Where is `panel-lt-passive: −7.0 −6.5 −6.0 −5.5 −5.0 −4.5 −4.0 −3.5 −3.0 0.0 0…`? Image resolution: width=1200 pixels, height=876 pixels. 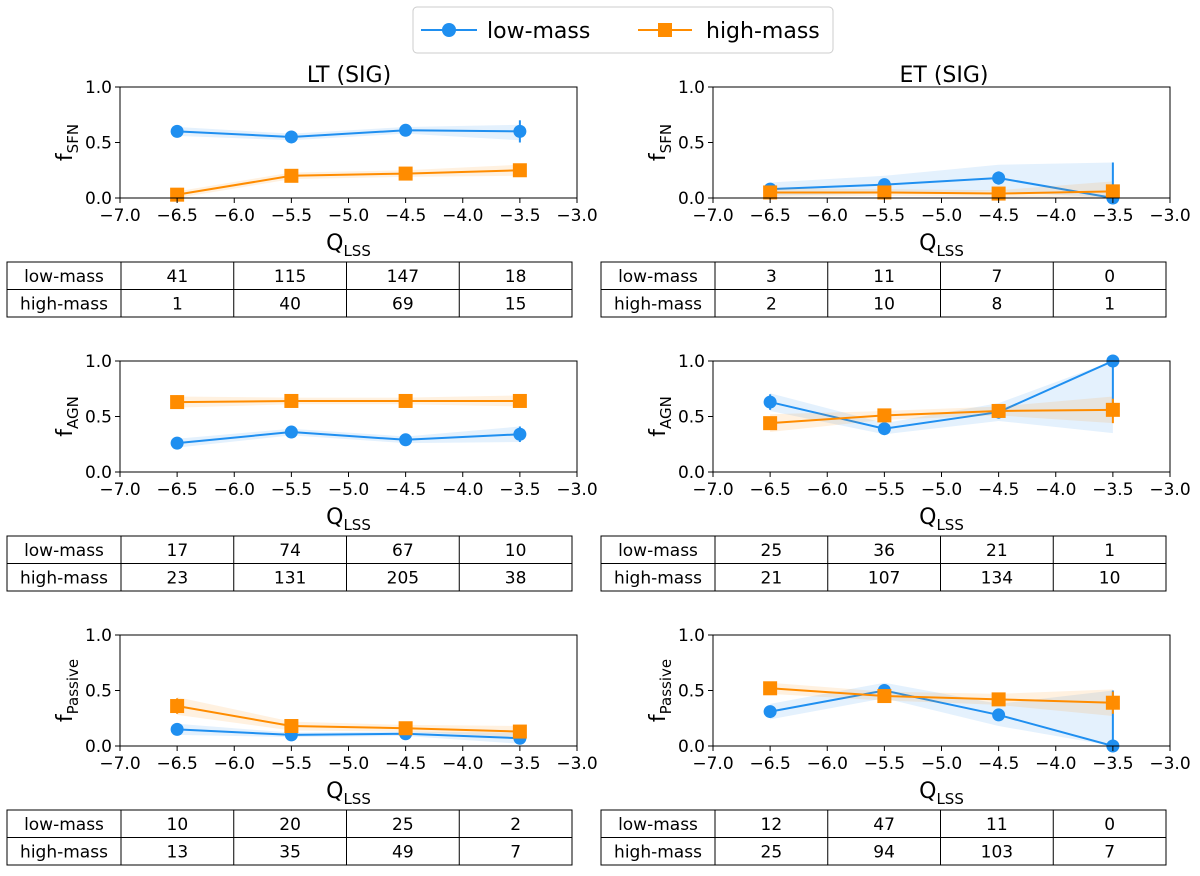 panel-lt-passive: −7.0 −6.5 −6.0 −5.5 −5.0 −4.5 −4.0 −3.5 −3.0 0.0 0… is located at coordinates (302, 746).